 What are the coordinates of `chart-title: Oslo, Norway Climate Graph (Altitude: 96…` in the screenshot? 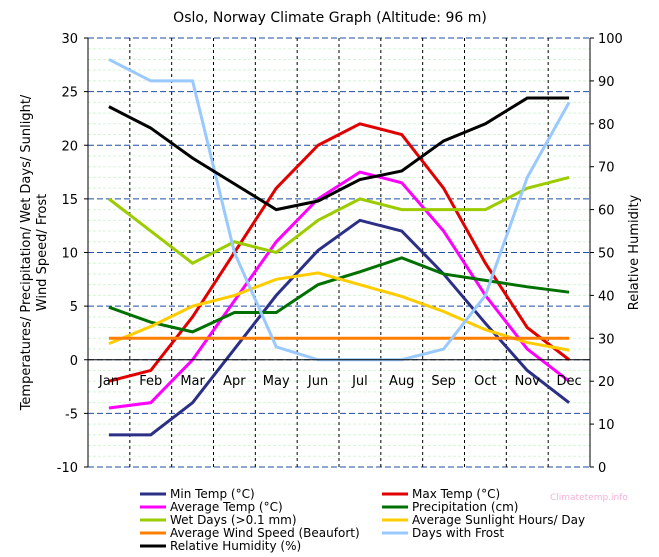 It's located at (330, 18).